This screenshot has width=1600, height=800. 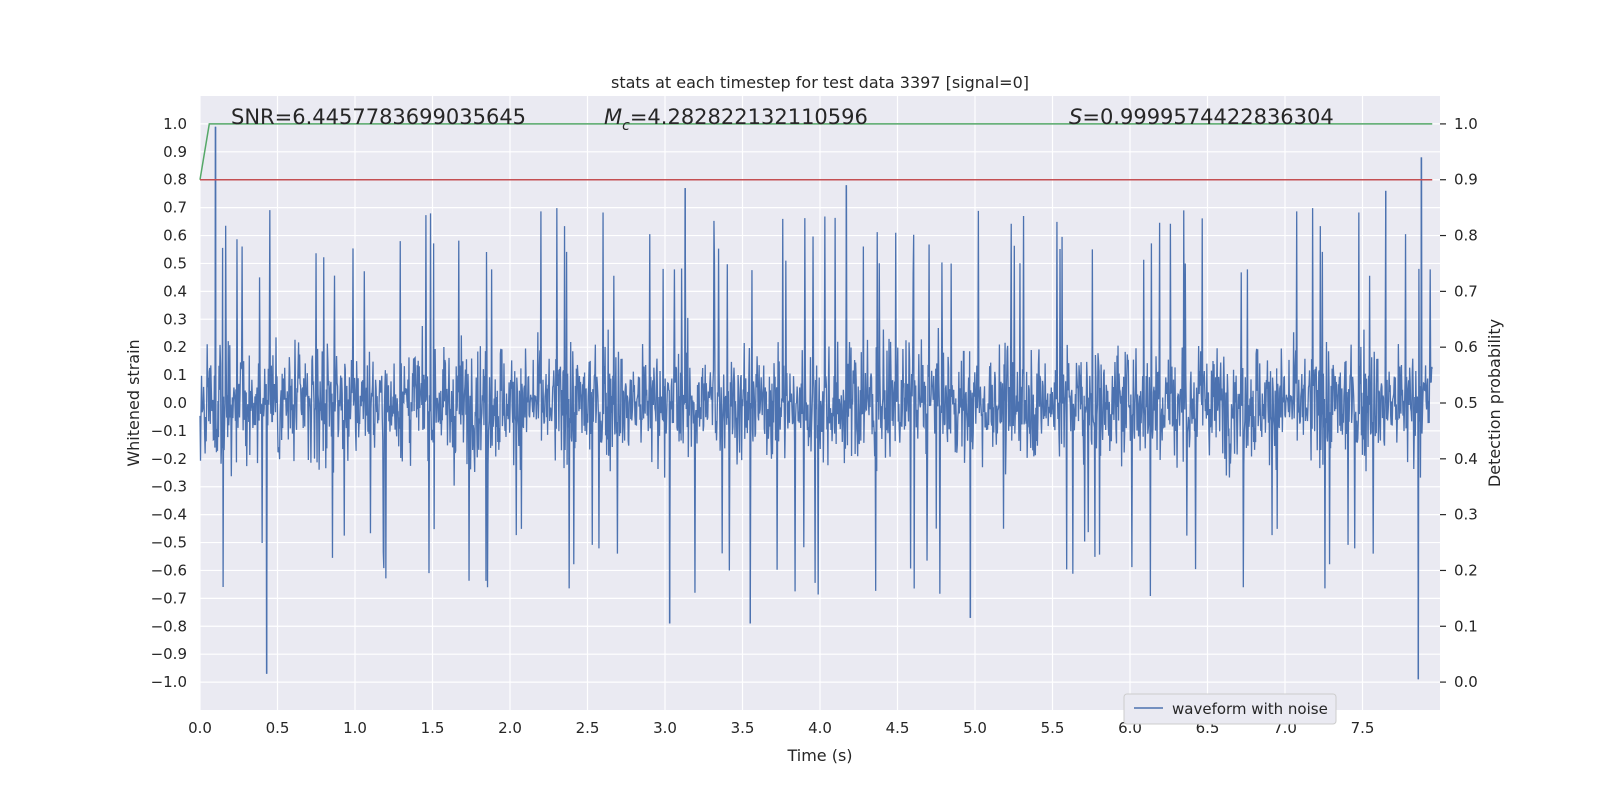 What do you see at coordinates (1466, 626) in the screenshot?
I see `y-right-tick-label: 0.1` at bounding box center [1466, 626].